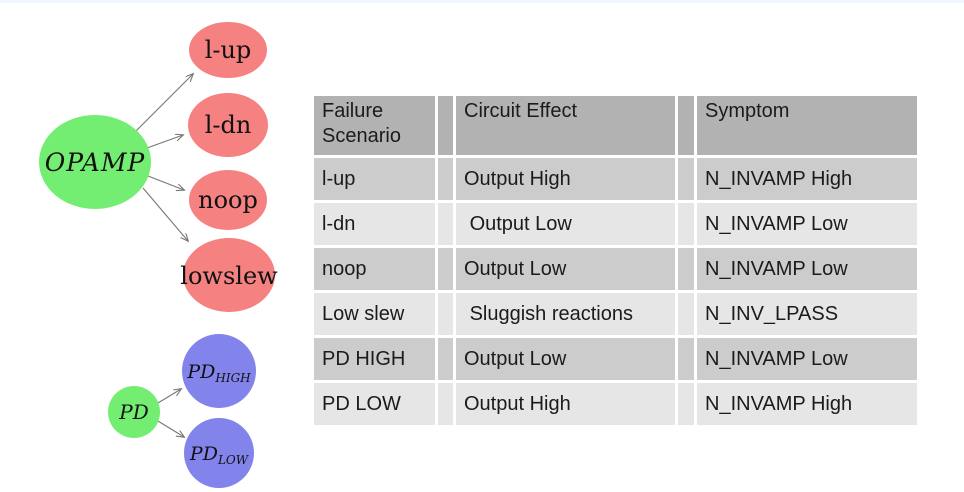  I want to click on table-header-row: Failure Scenario Circuit Effect Symptom, so click(615, 125).